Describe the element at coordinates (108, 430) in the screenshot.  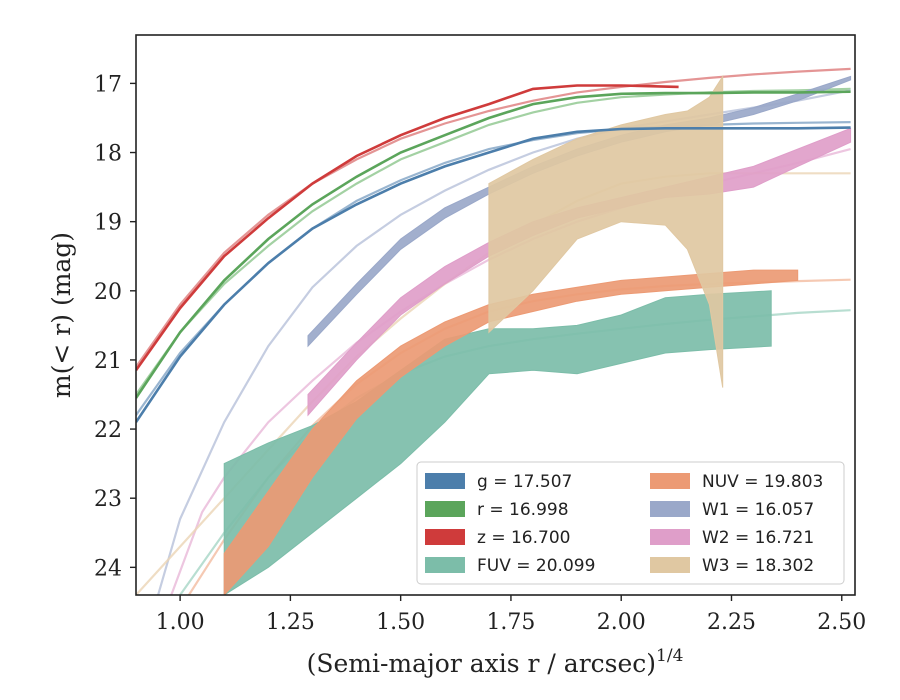
I see `y-tick-label: 22` at that location.